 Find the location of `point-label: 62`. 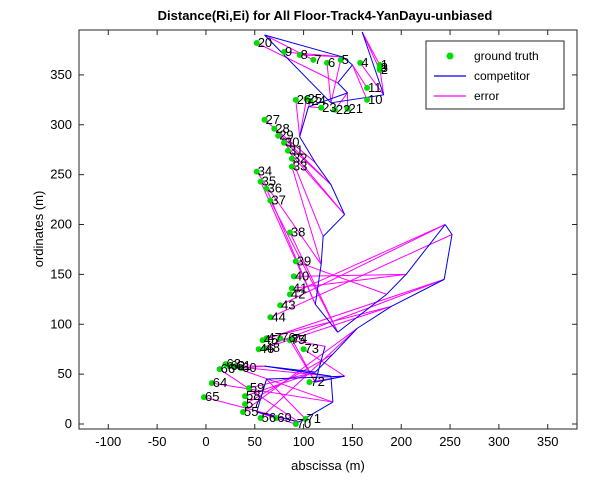

point-label: 62 is located at coordinates (237, 365).